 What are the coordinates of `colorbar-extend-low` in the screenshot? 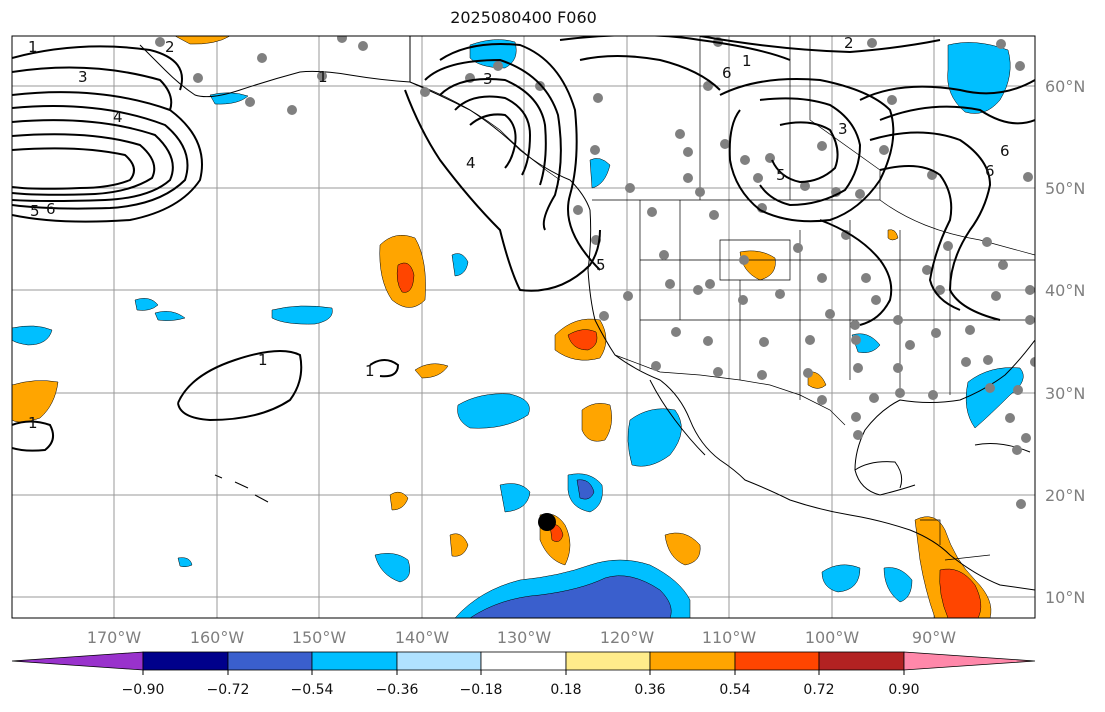 It's located at (77, 661).